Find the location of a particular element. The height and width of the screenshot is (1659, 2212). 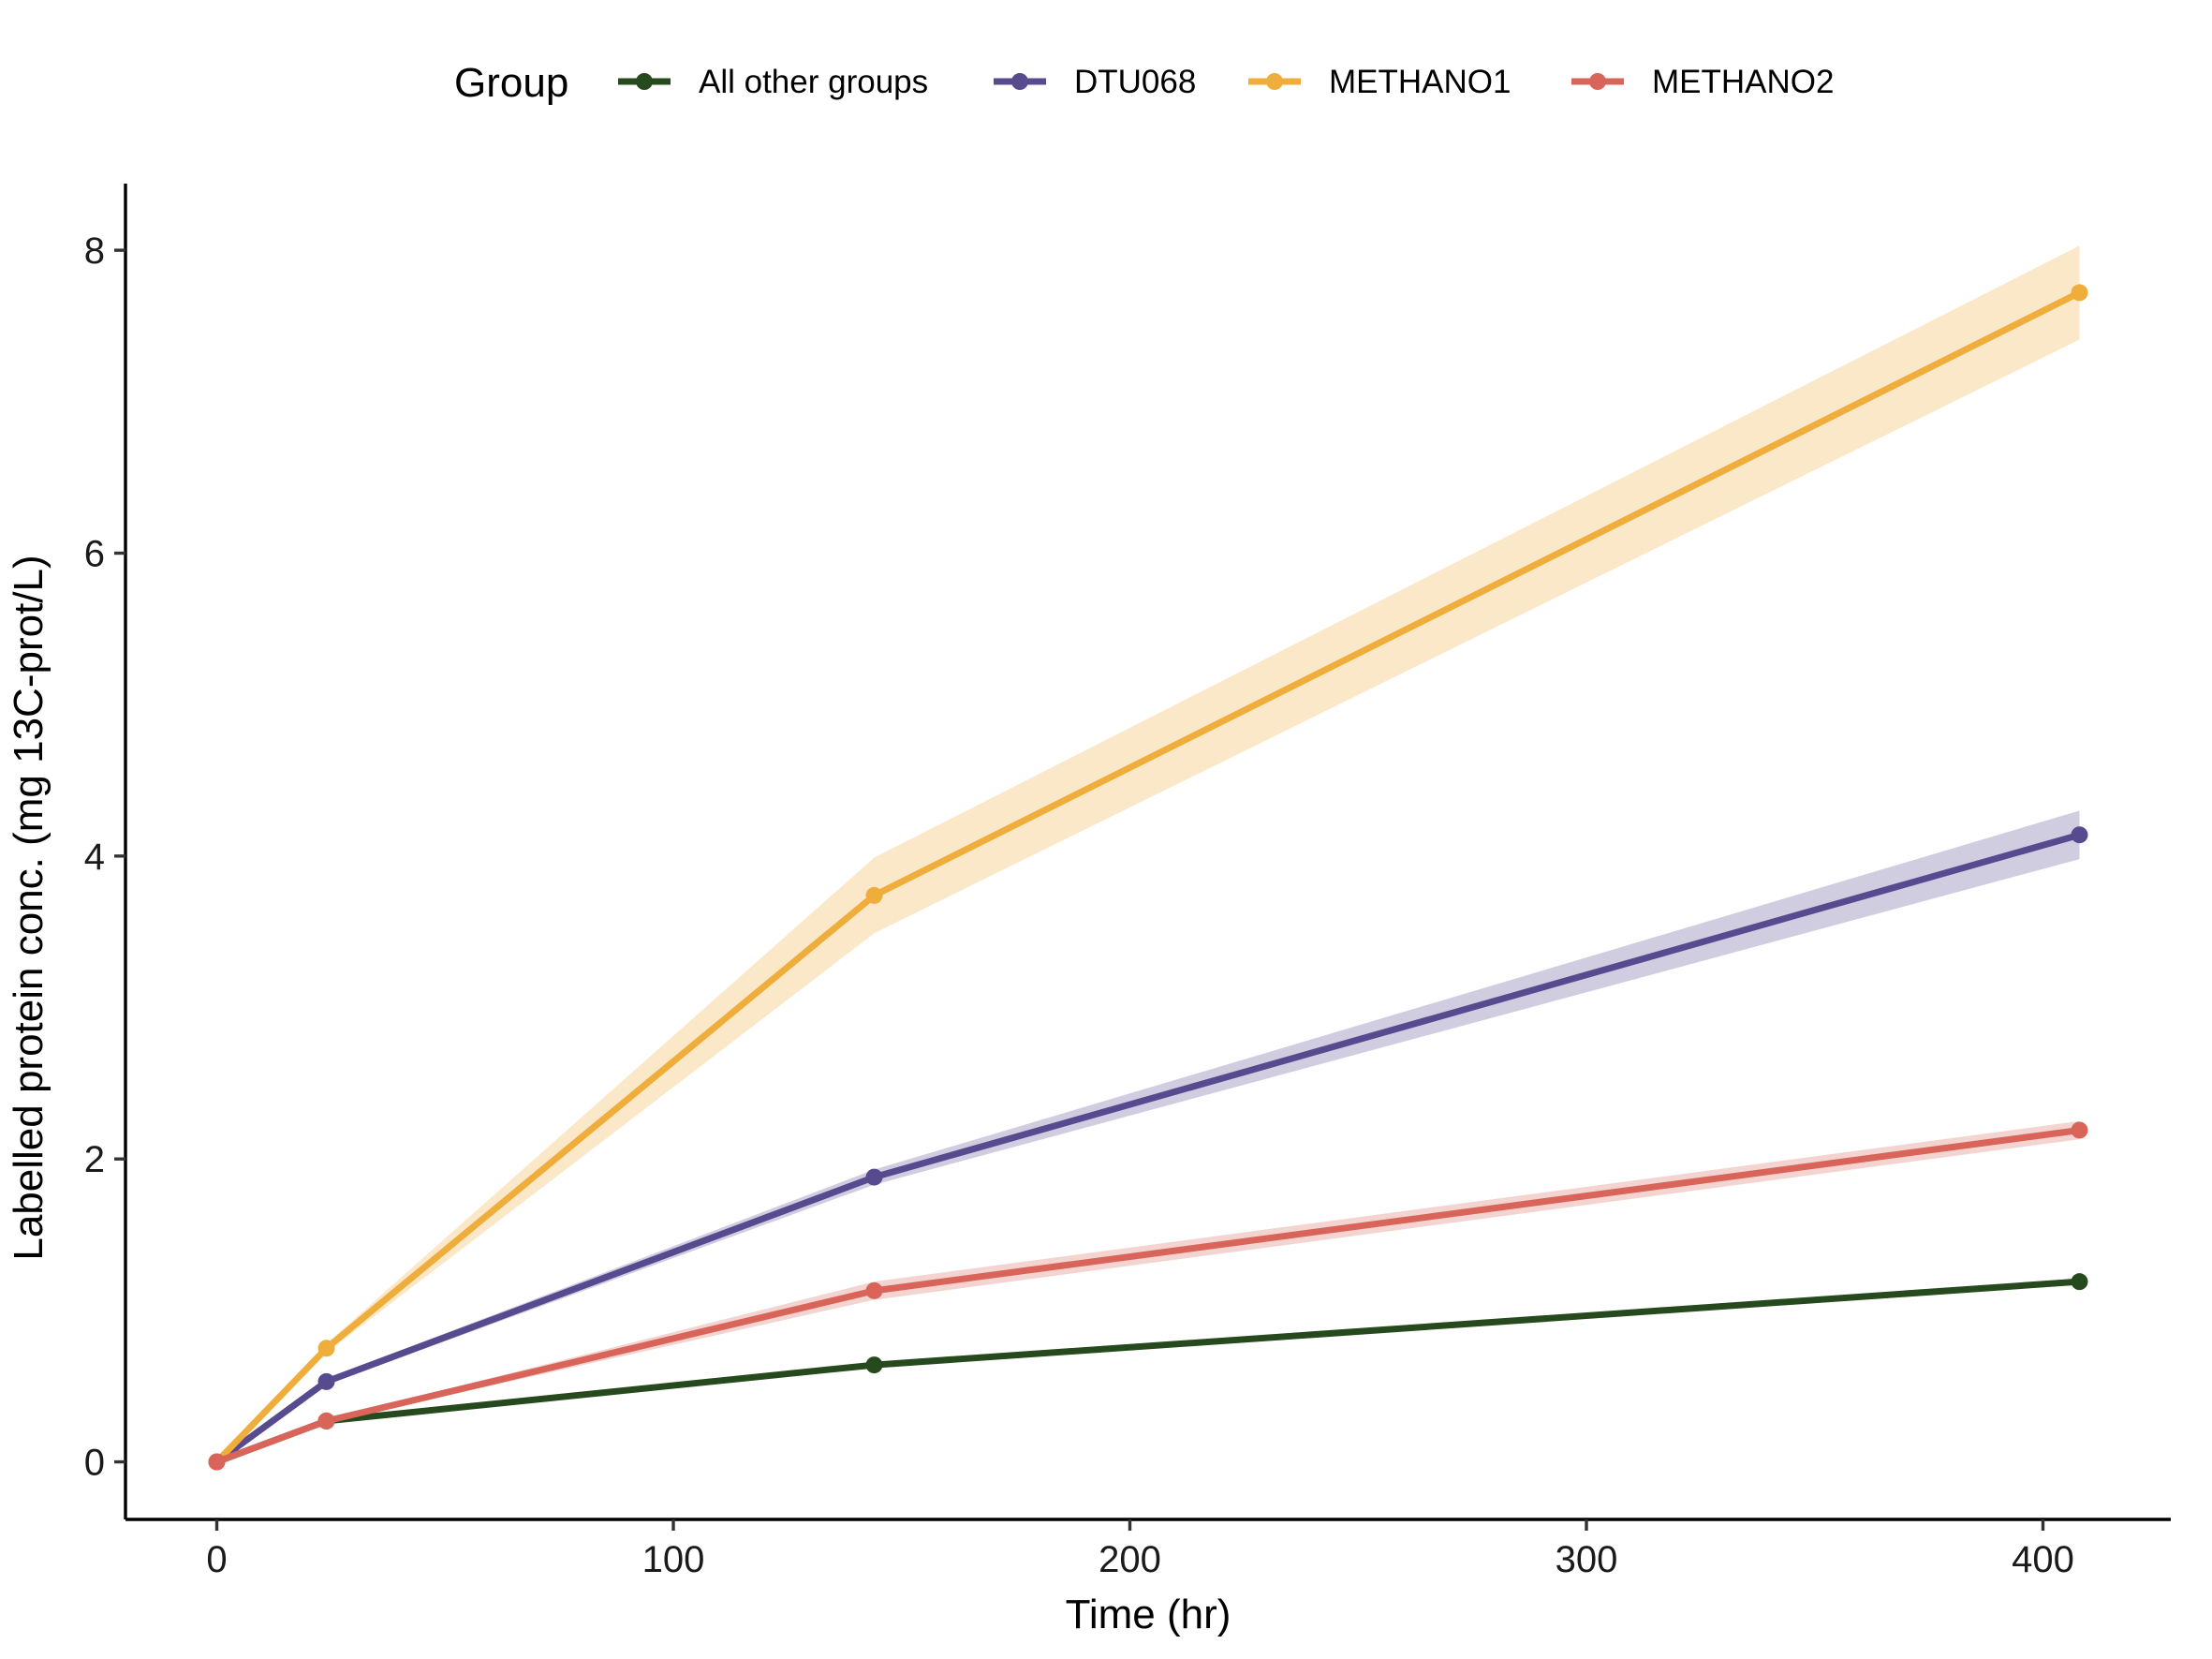

x-axis-ticks: 0 100 200 300 400 is located at coordinates (1140, 1549).